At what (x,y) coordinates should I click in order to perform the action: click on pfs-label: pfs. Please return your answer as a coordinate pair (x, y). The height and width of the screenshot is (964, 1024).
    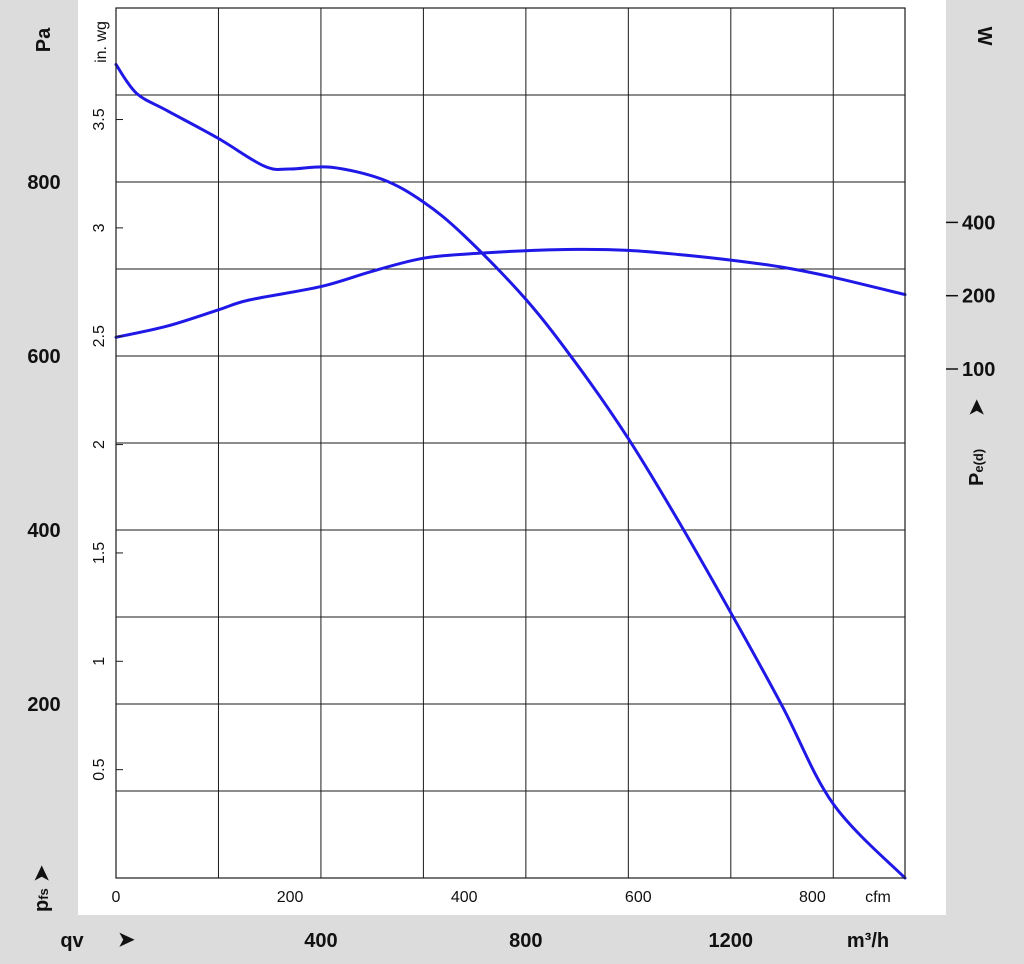
    Looking at the image, I should click on (42, 900).